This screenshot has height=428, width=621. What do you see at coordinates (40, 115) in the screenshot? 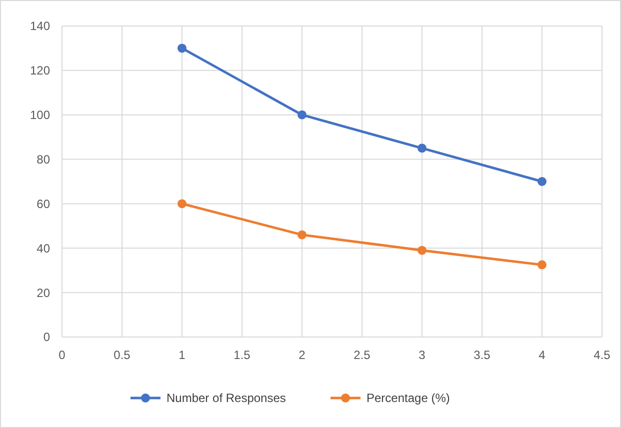
I see `y-tick-label: 100` at bounding box center [40, 115].